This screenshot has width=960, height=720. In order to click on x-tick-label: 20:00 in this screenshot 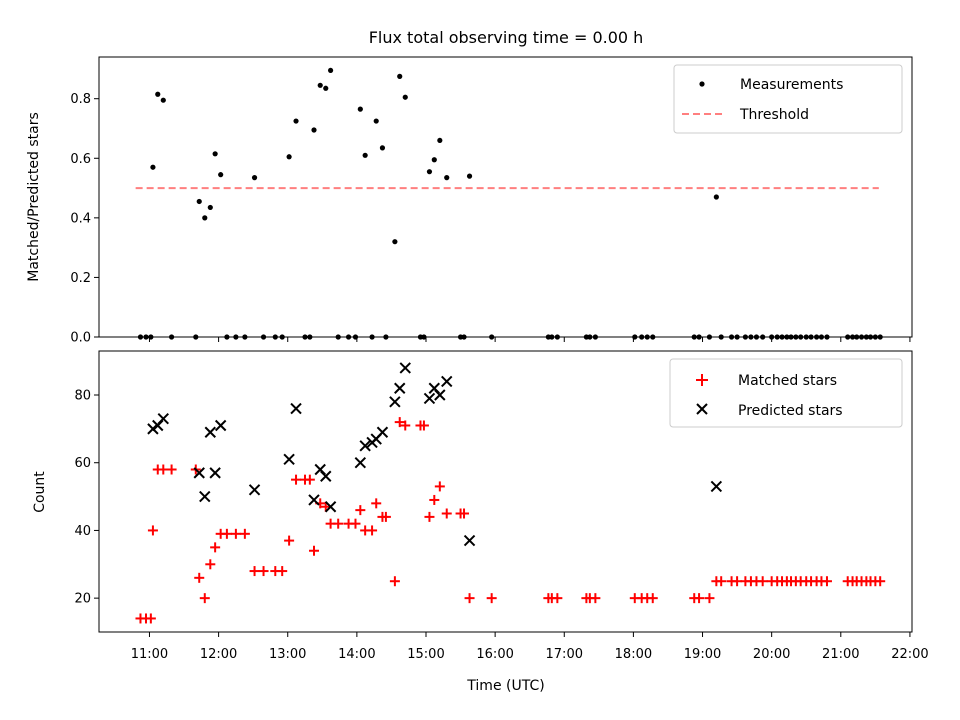, I will do `click(771, 654)`.